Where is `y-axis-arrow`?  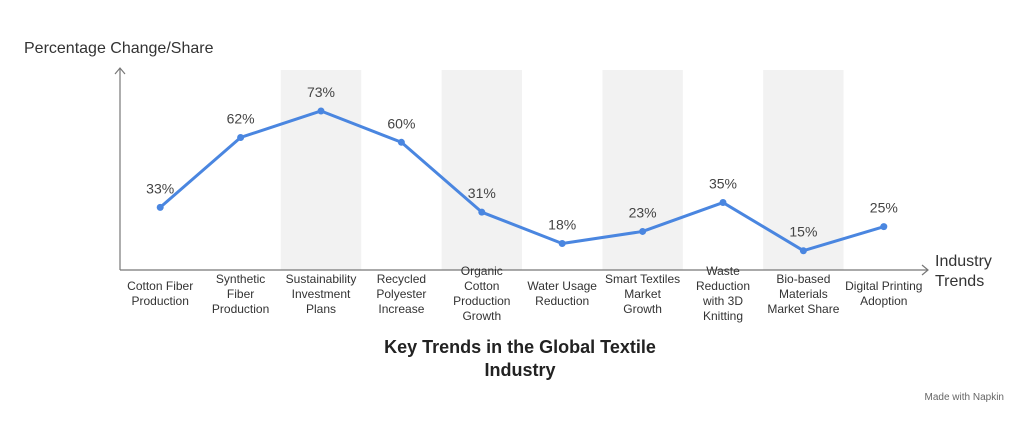
y-axis-arrow is located at coordinates (120, 71).